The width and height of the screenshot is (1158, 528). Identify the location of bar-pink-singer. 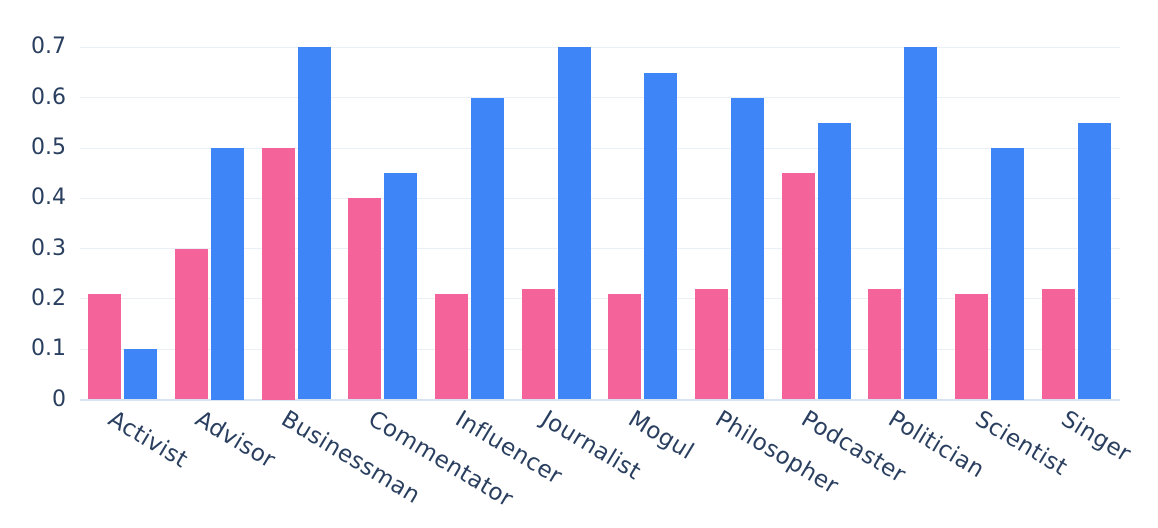
(1058, 344).